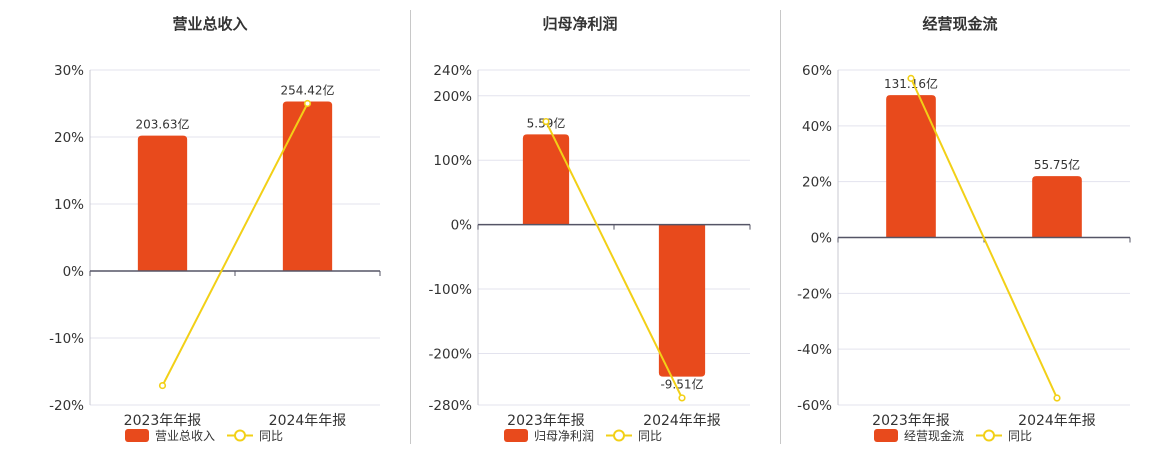 This screenshot has height=450, width=1160. What do you see at coordinates (452, 161) in the screenshot?
I see `y-tick-label: 100%` at bounding box center [452, 161].